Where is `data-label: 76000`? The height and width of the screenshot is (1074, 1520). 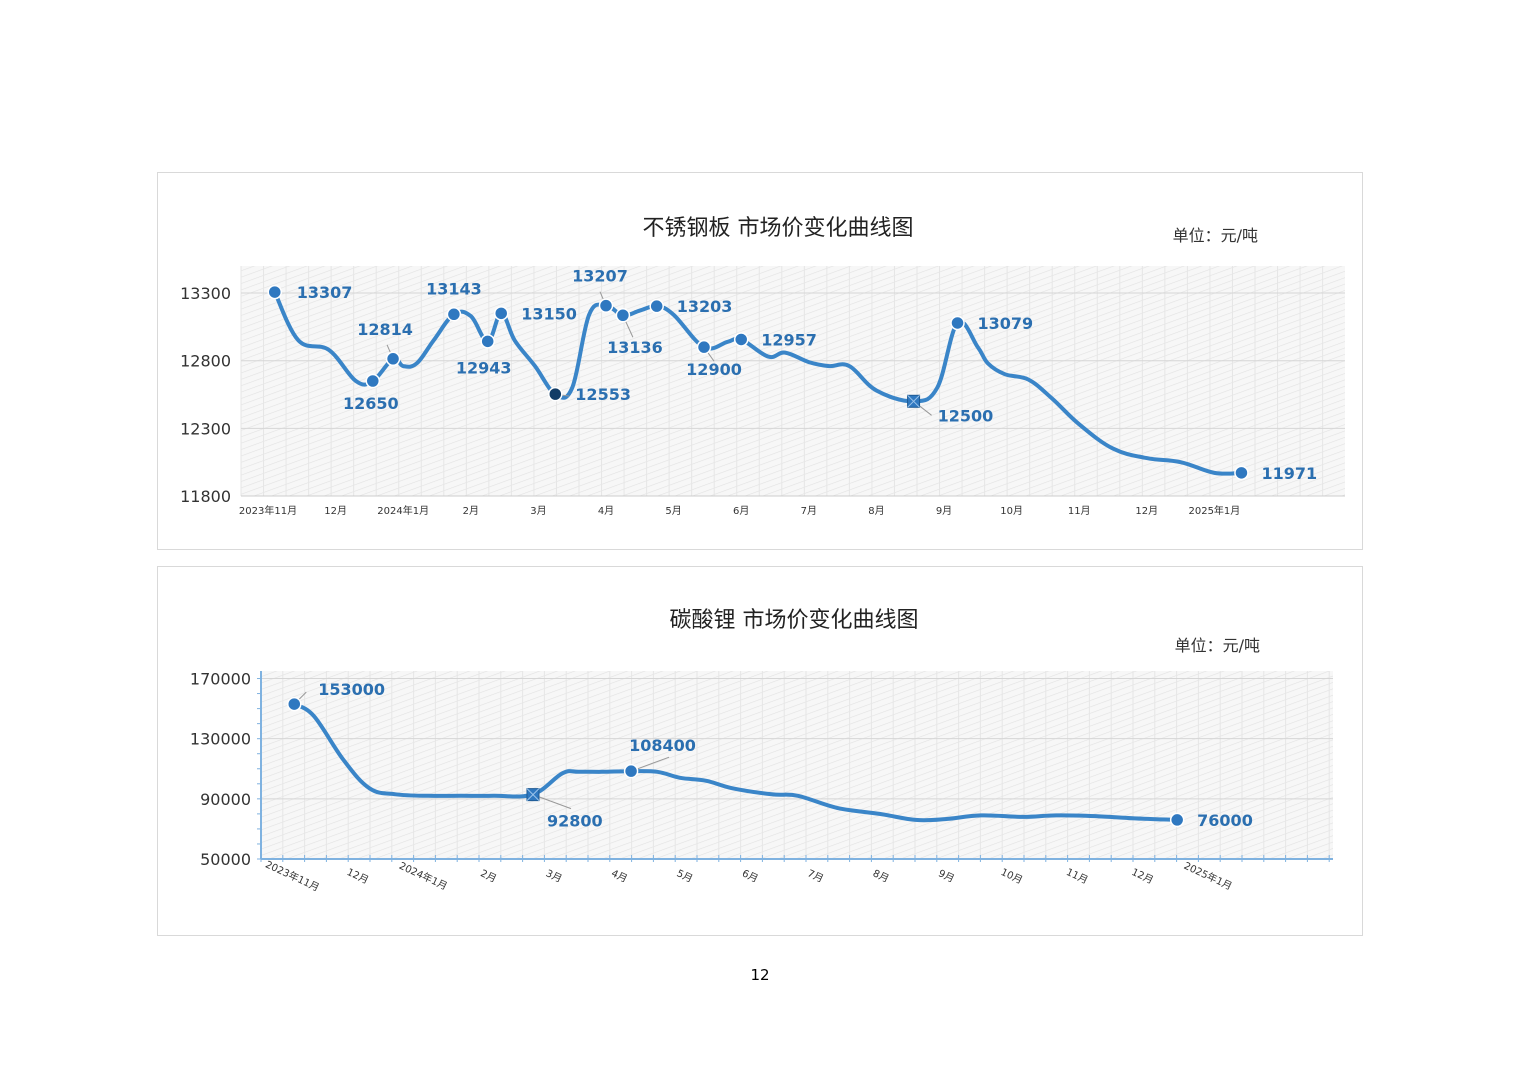
data-label: 76000 is located at coordinates (1225, 820).